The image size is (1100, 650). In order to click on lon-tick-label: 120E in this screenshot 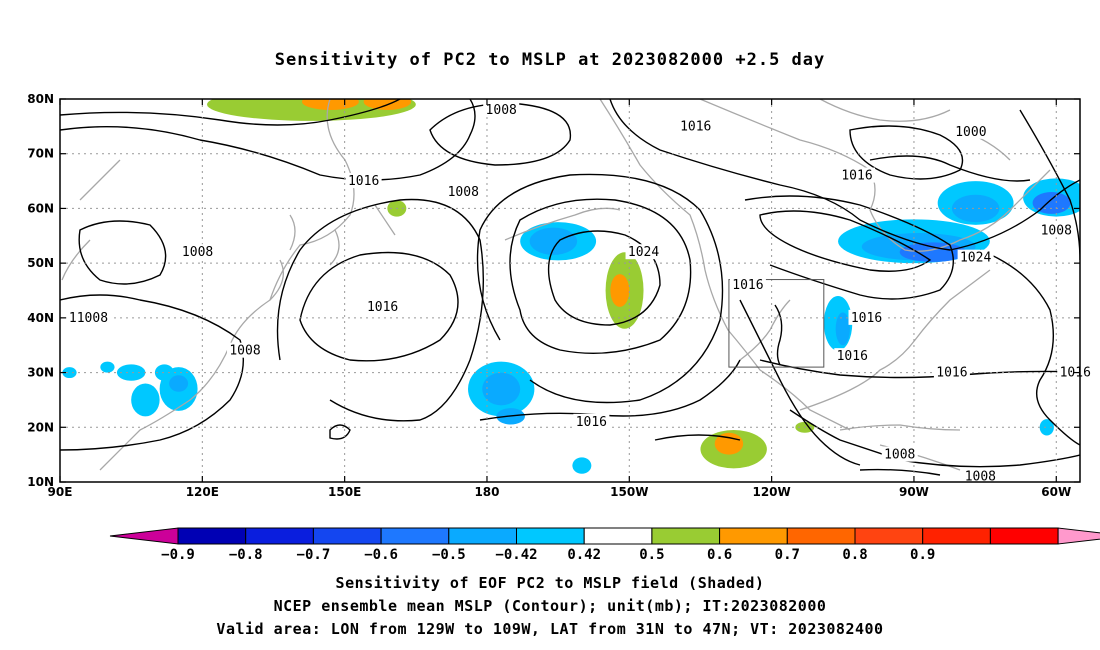, I will do `click(202, 492)`.